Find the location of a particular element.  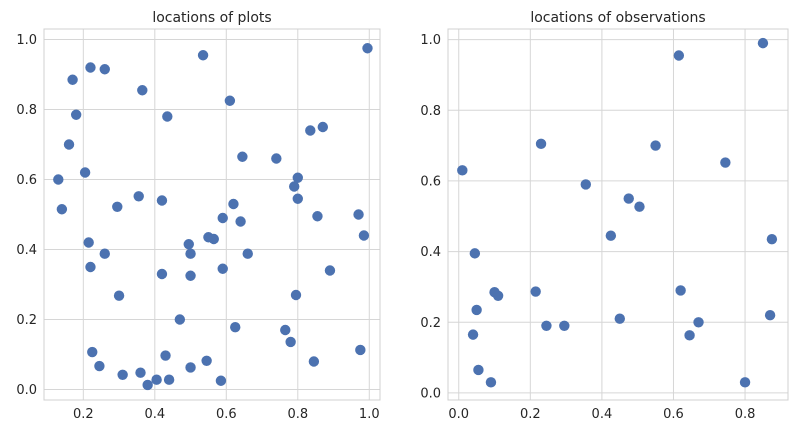

observations-y-tick-label: 0.2 is located at coordinates (430, 323).